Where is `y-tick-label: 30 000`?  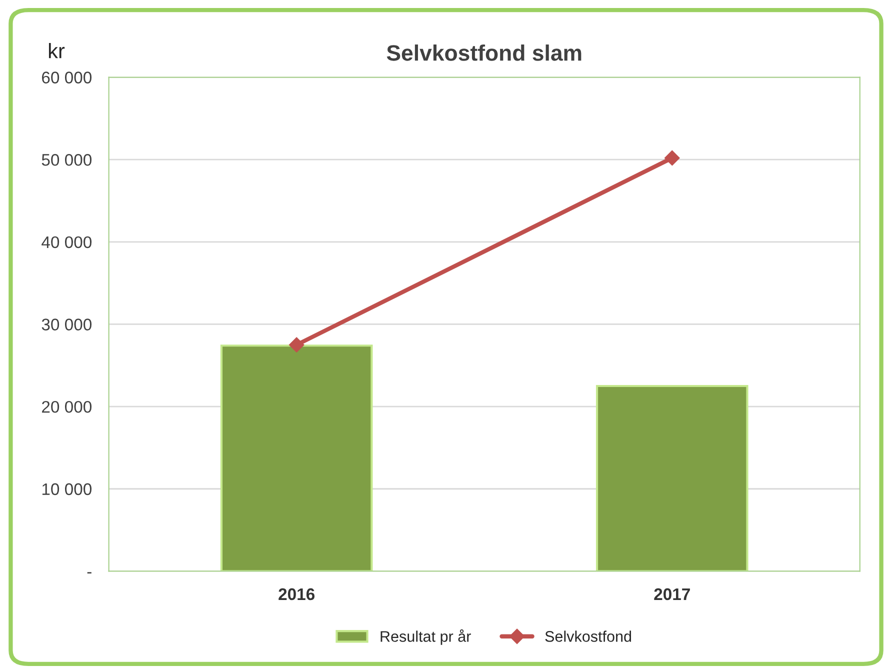 y-tick-label: 30 000 is located at coordinates (67, 324).